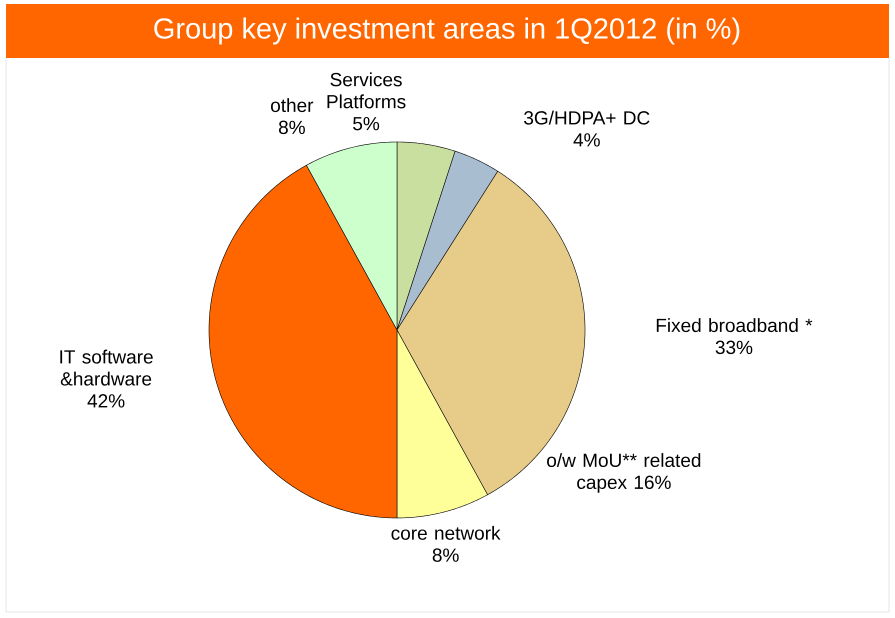 This screenshot has width=895, height=618. I want to click on data-label: 33%, so click(734, 347).